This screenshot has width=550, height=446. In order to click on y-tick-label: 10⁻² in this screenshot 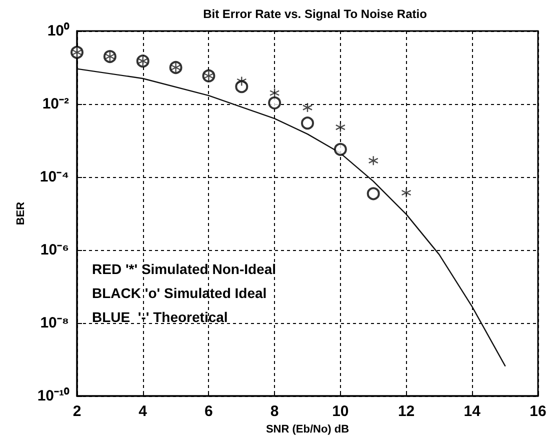, I will do `click(55, 104)`.